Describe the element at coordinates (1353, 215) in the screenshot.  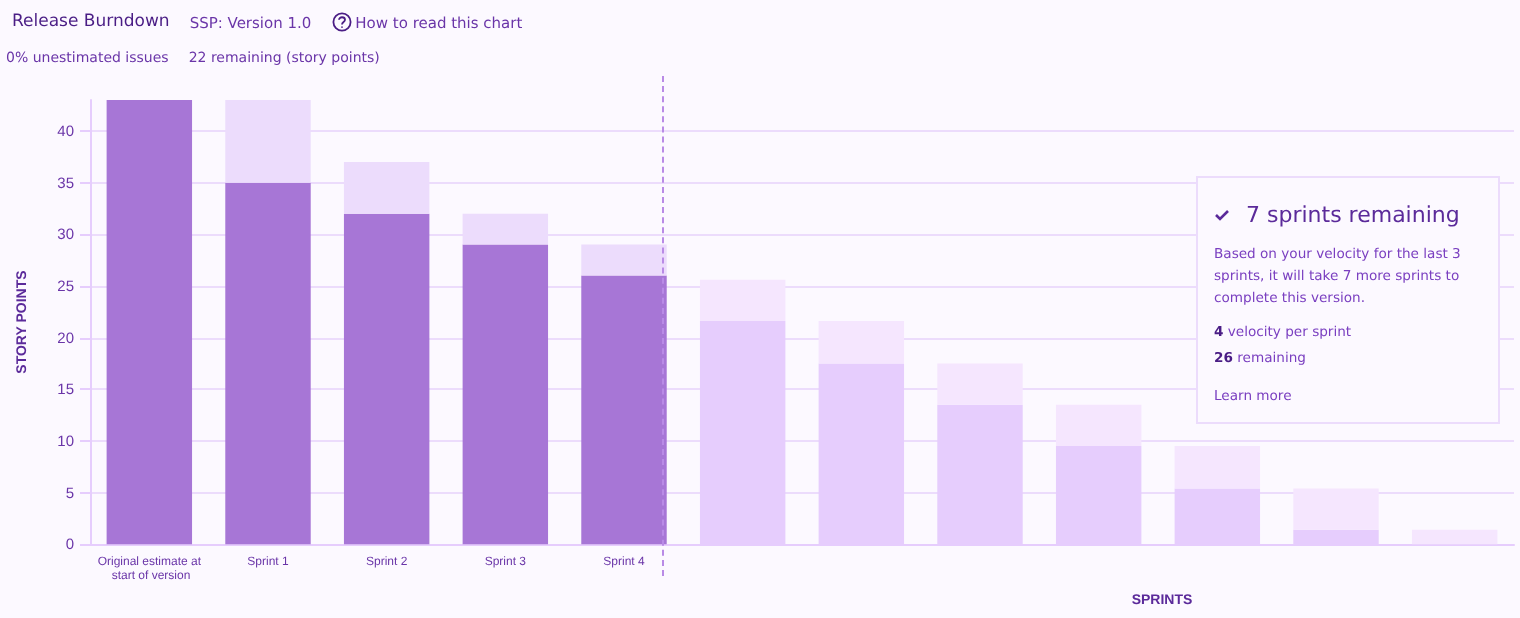
I see `annotation: 7 sprints remaining` at that location.